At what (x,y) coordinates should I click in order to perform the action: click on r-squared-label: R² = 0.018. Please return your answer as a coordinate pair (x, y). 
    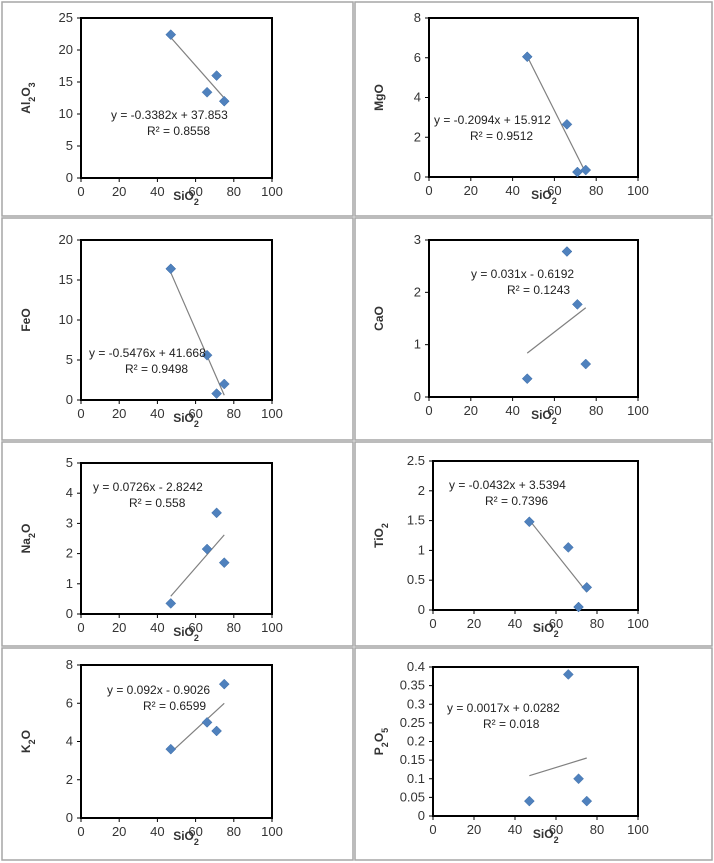
    Looking at the image, I should click on (511, 724).